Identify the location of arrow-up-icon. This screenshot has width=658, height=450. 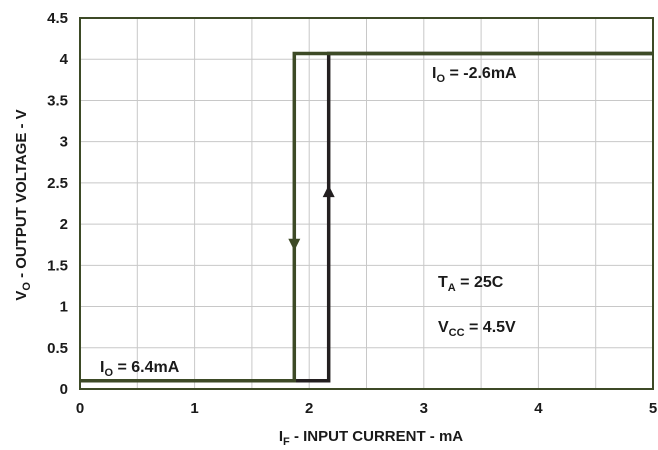
(328, 191).